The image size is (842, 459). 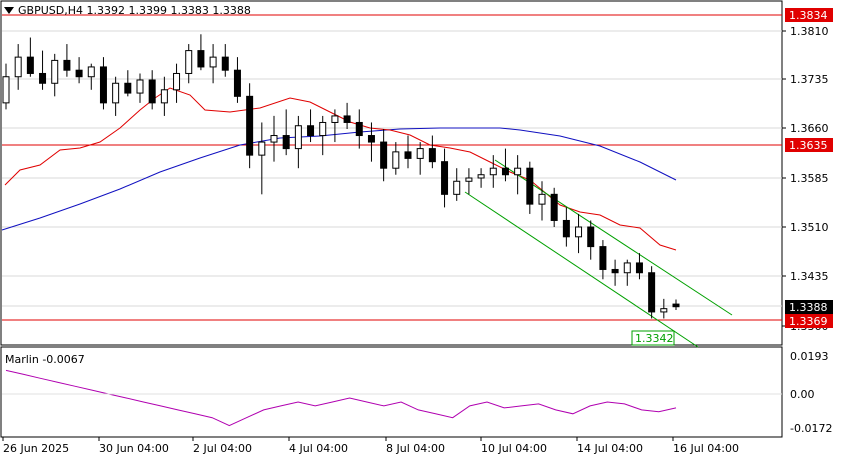 What do you see at coordinates (811, 428) in the screenshot?
I see `indicator-tick-bottom: -0.0172` at bounding box center [811, 428].